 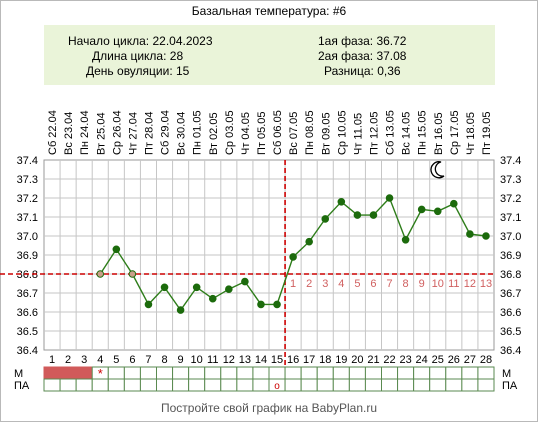 What do you see at coordinates (129, 56) in the screenshot?
I see `cycle-length-label: Длина цикла:` at bounding box center [129, 56].